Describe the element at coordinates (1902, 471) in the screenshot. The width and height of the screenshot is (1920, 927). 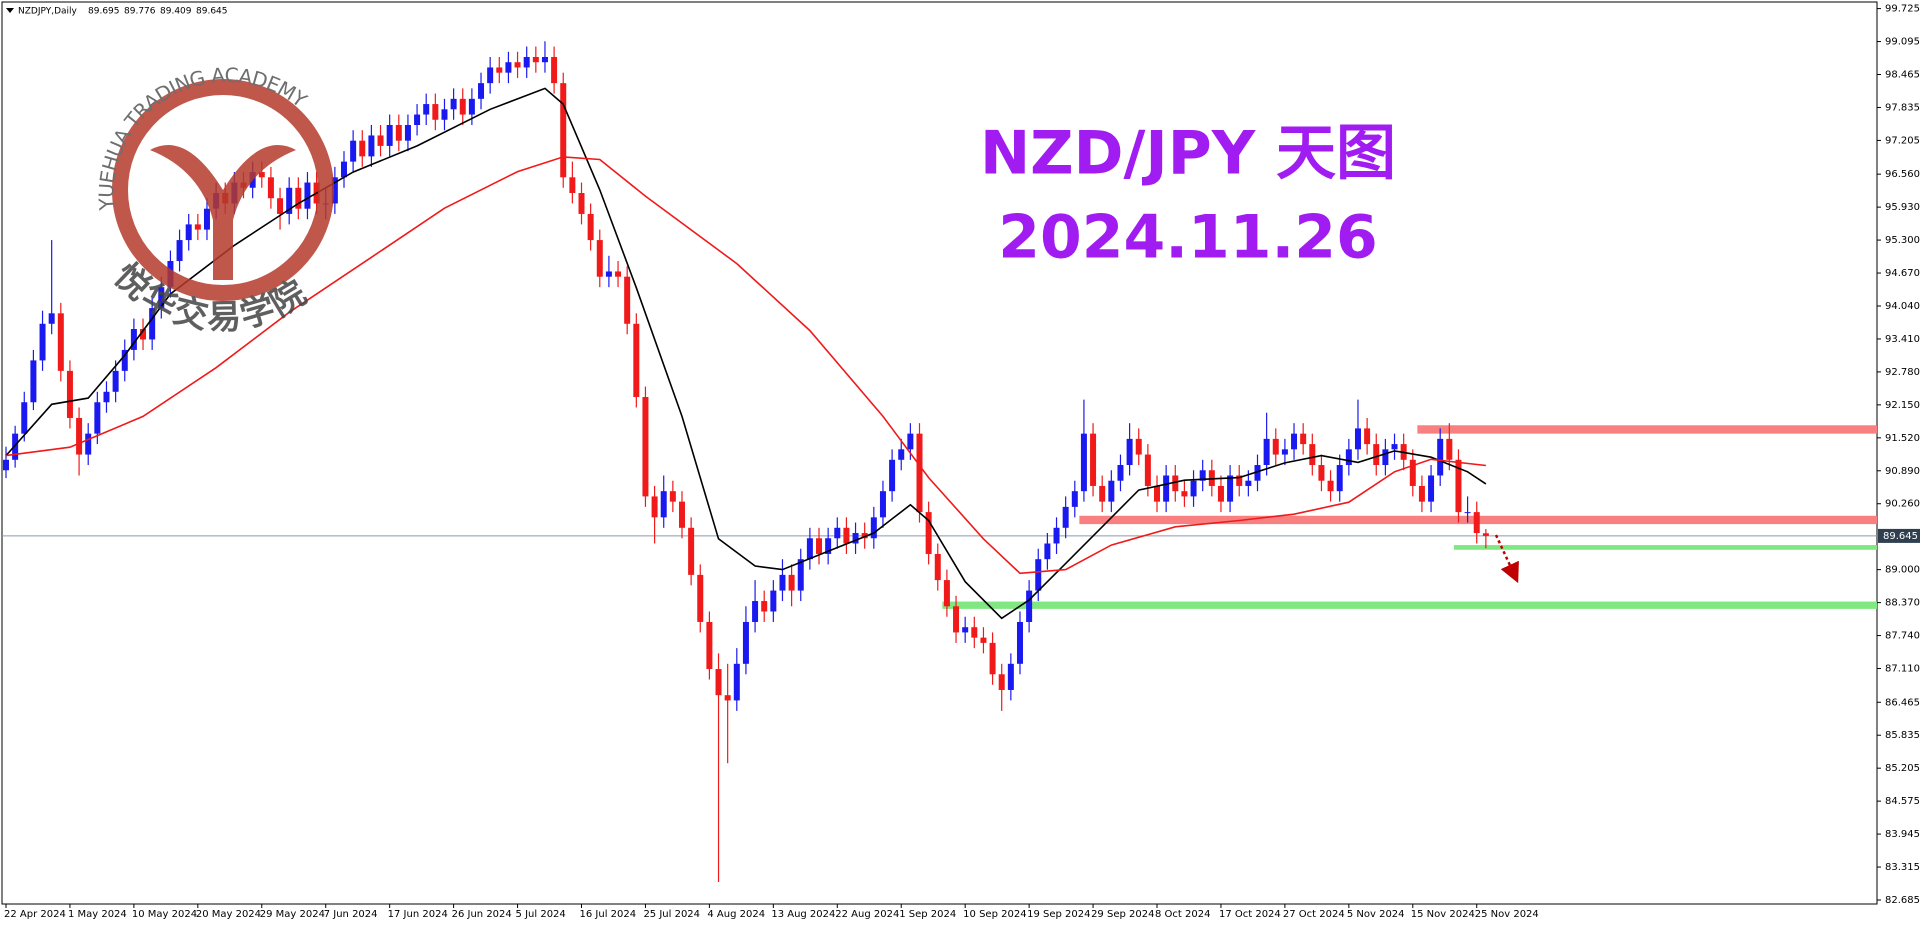
I see `y-tick-label: 90.890` at that location.